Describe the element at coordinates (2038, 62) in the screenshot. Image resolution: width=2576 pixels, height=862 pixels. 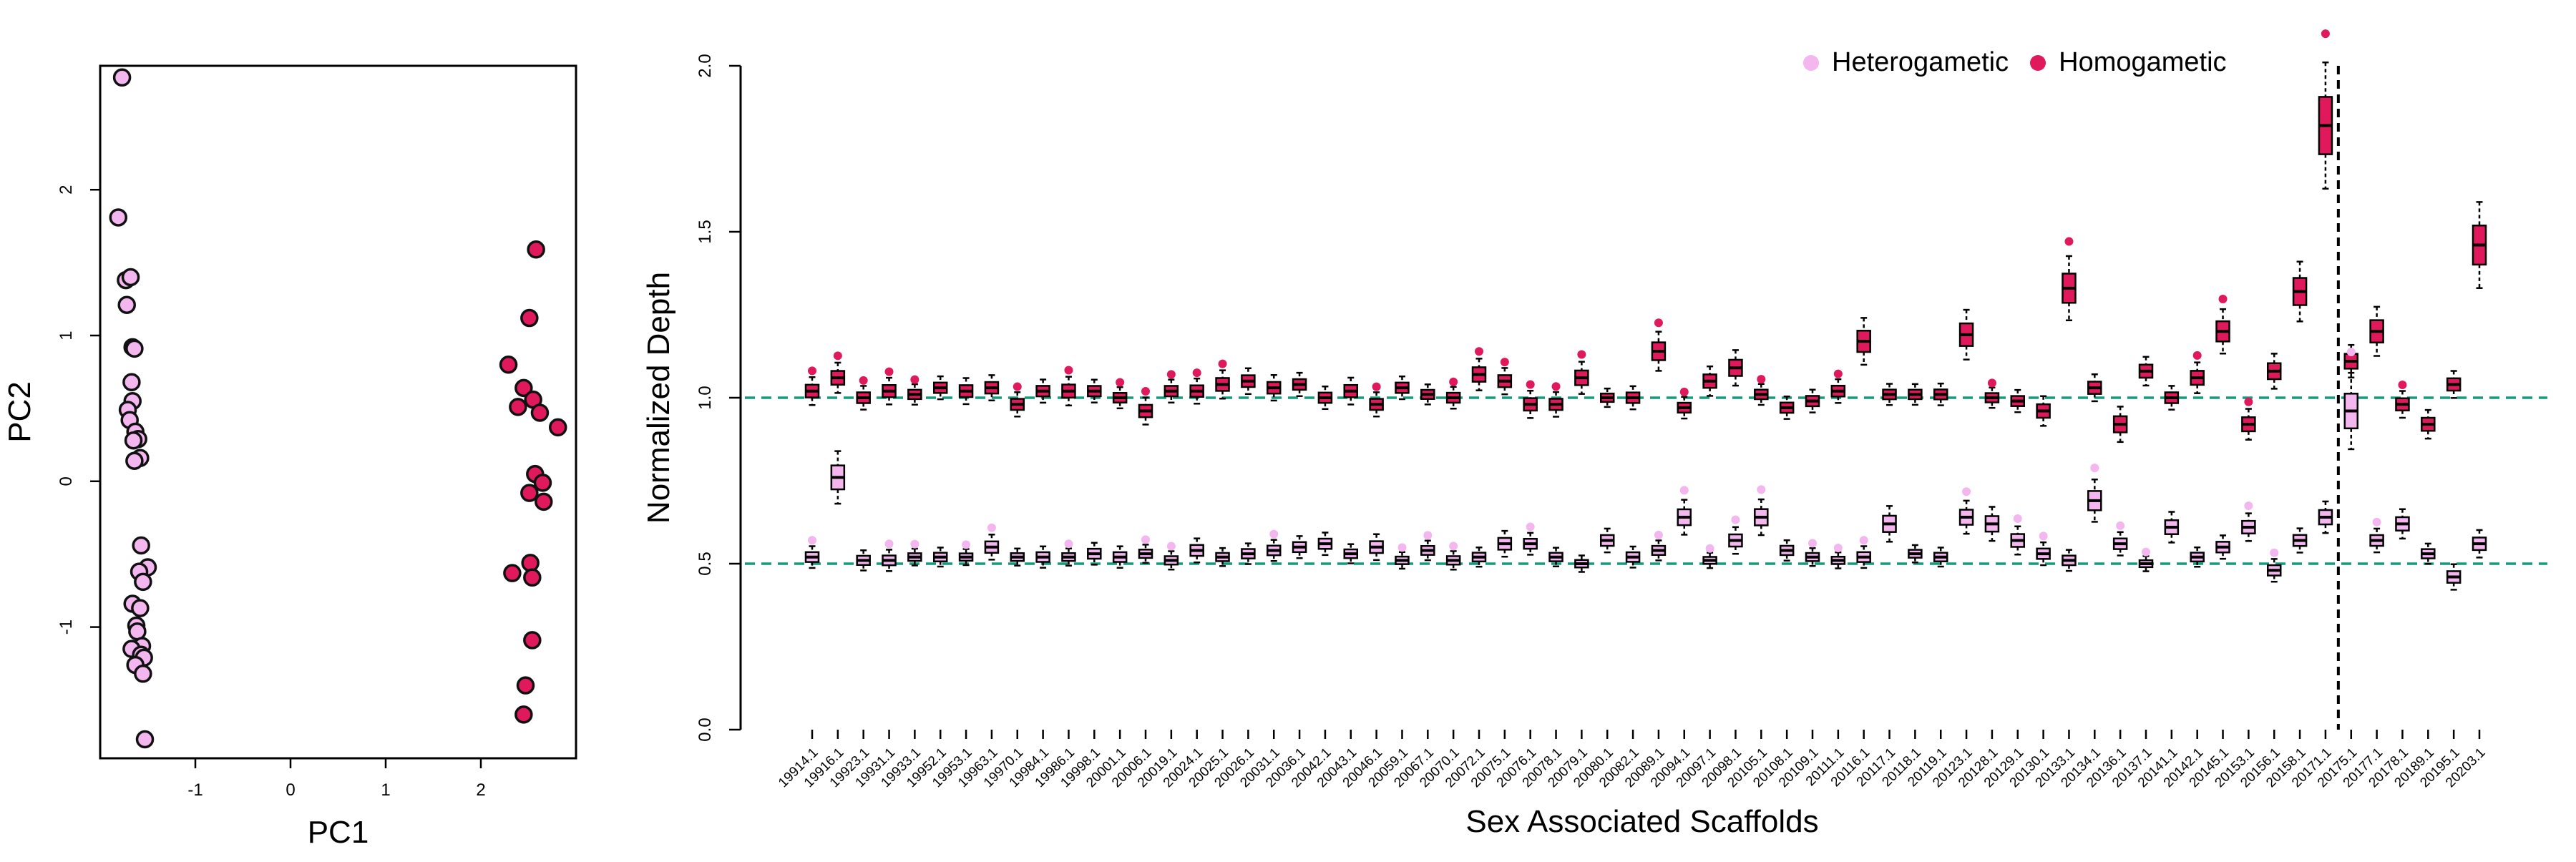
I see `homogametic-legend-marker` at that location.